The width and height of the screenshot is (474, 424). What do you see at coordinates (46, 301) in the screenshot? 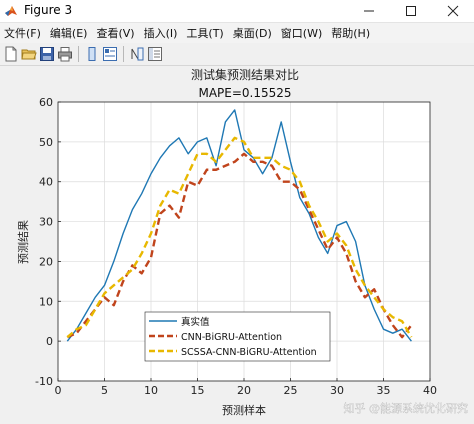
I see `y-tick-label: 10` at bounding box center [46, 301].